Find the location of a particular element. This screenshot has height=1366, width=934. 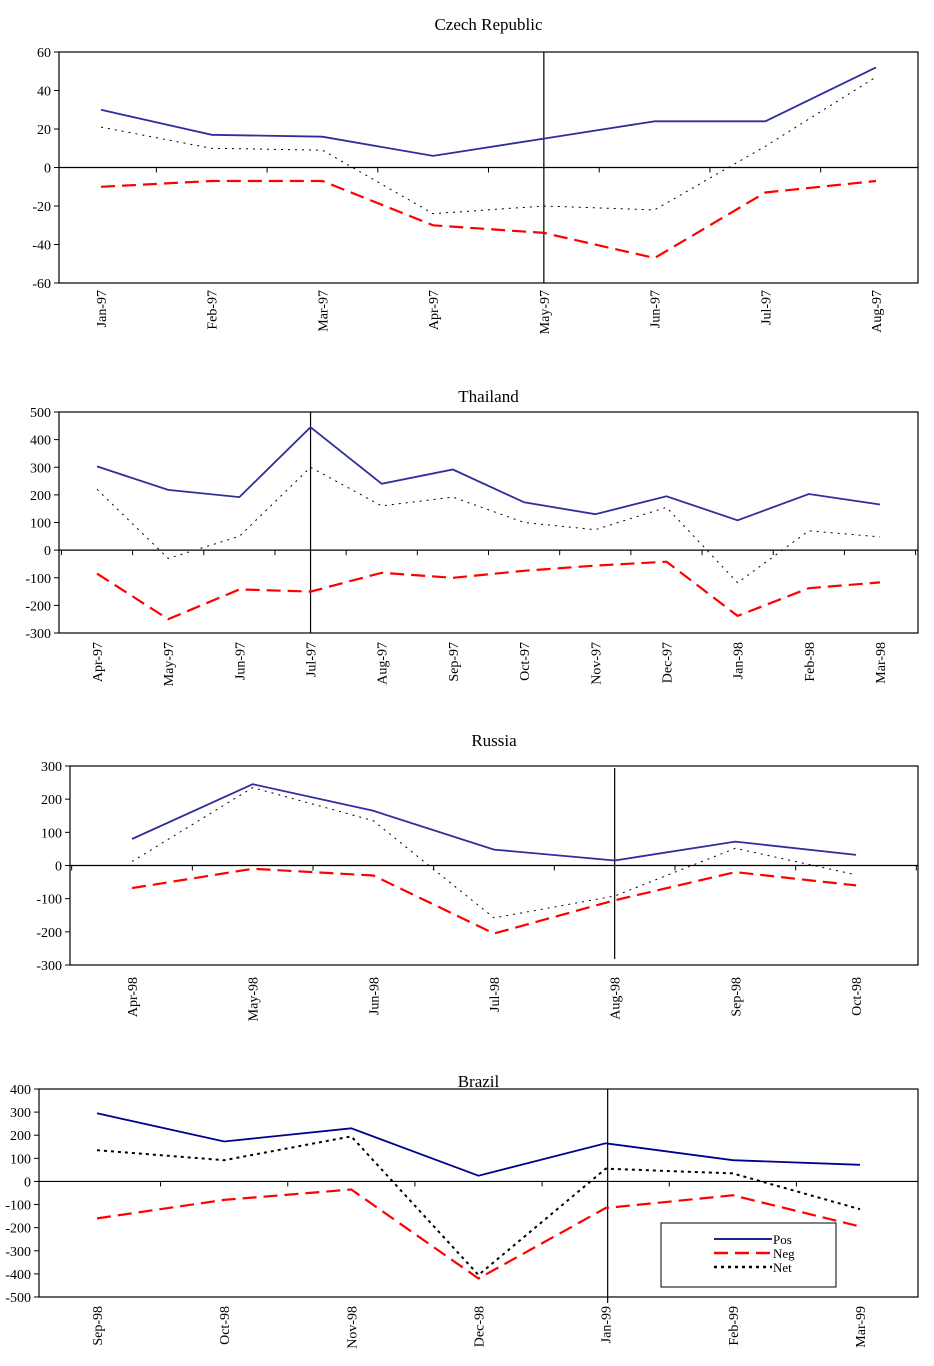

x-tick-label: Mar-99 is located at coordinates (861, 1327).